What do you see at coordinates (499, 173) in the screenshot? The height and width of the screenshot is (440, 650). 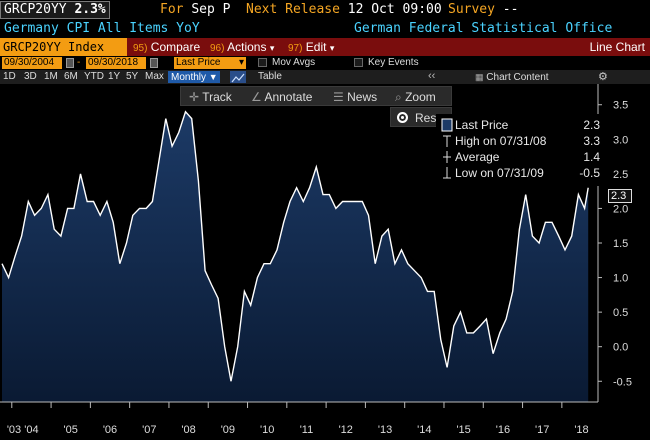 I see `legend-low-label: Low on 07/31/09` at bounding box center [499, 173].